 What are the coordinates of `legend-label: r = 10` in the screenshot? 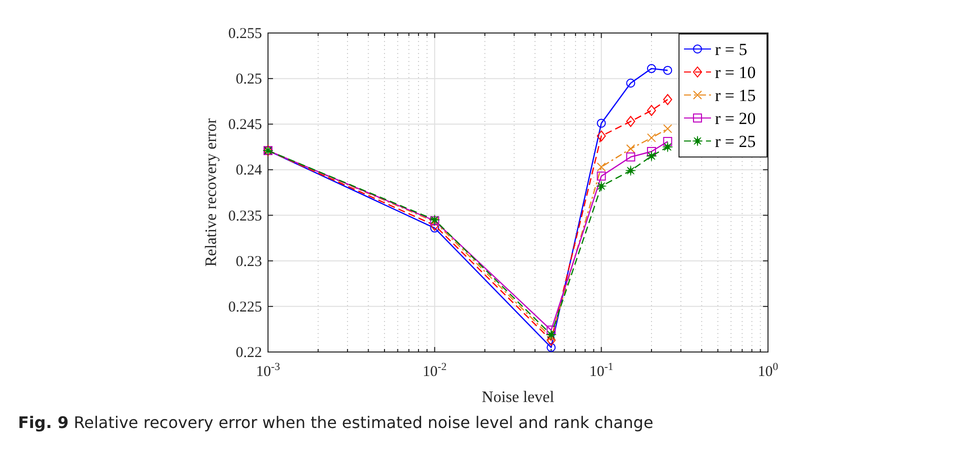 It's located at (735, 72).